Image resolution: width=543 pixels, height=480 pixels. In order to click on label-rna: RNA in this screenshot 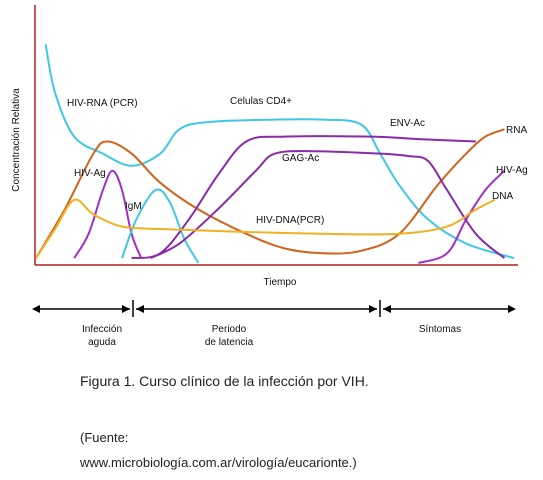, I will do `click(516, 130)`.